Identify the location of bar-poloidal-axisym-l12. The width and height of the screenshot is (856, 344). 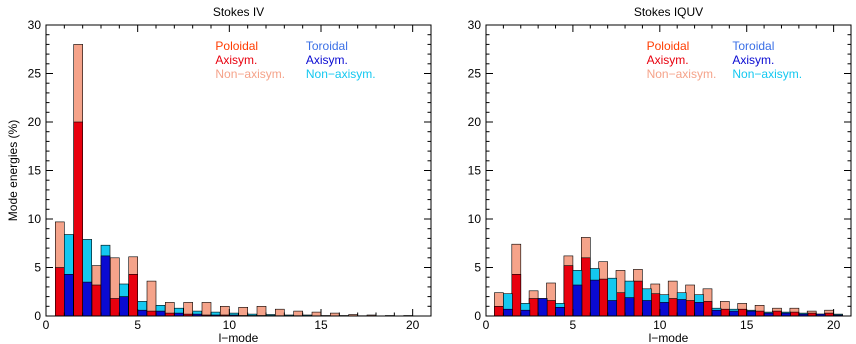
(690, 308).